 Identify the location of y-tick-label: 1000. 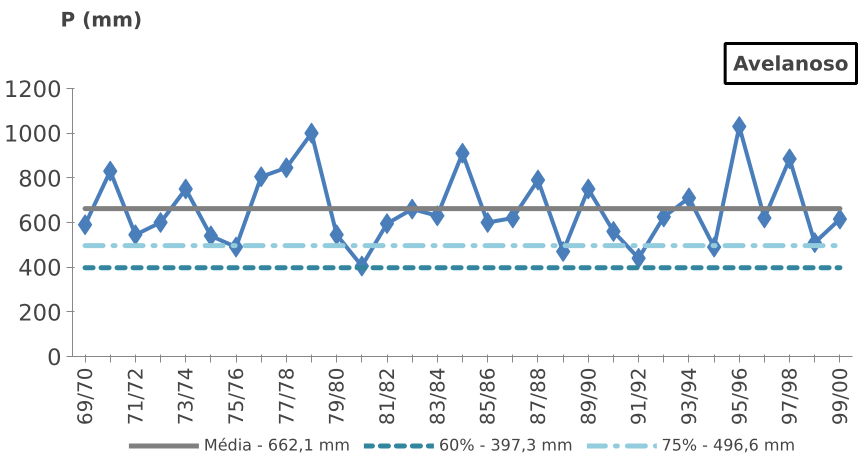
(33, 135).